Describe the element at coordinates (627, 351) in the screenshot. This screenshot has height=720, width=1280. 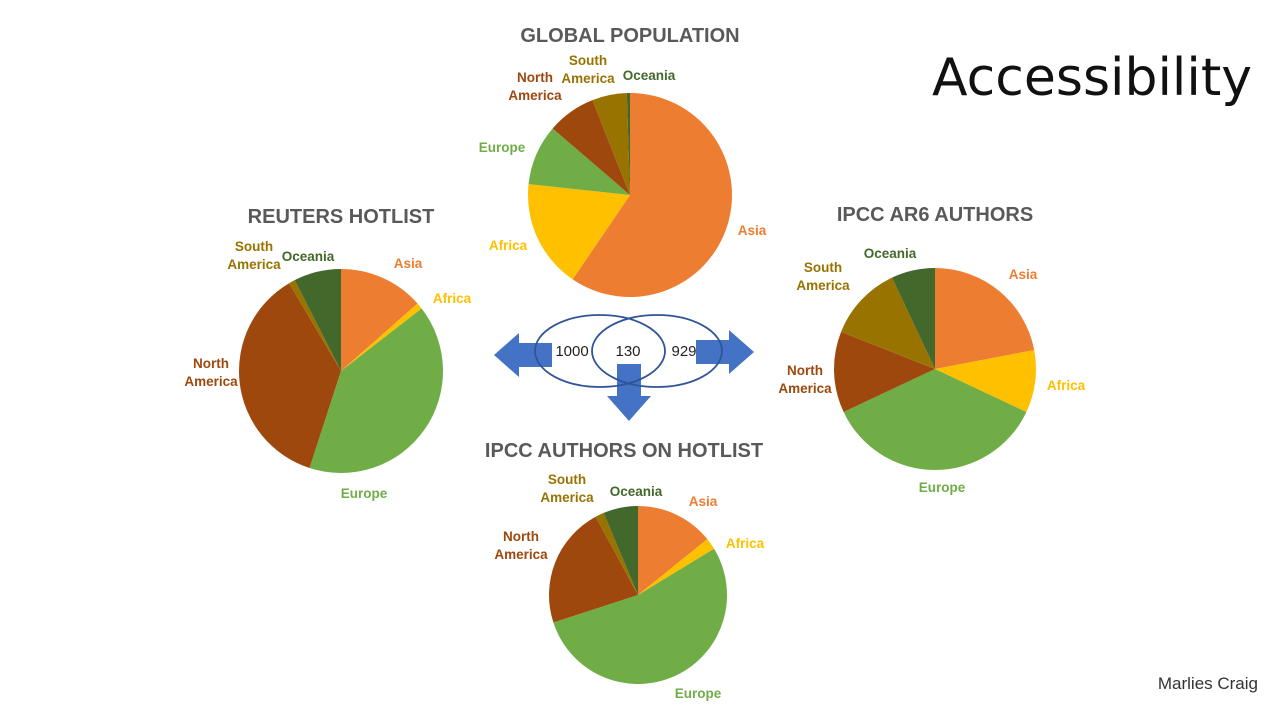
I see `venn-overlap-count: 130` at that location.